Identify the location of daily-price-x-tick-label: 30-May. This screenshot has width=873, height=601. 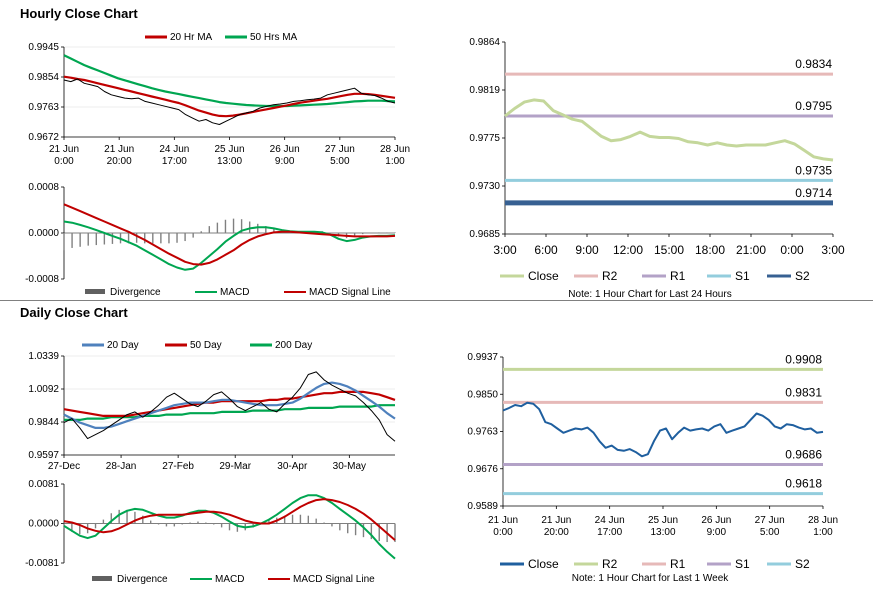
(349, 466).